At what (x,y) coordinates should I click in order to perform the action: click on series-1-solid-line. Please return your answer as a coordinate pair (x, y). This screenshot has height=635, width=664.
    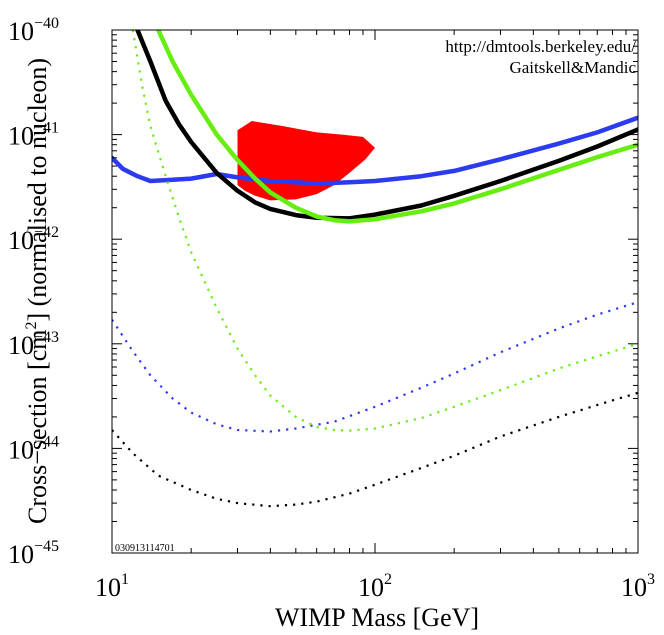
    Looking at the image, I should click on (375, 150).